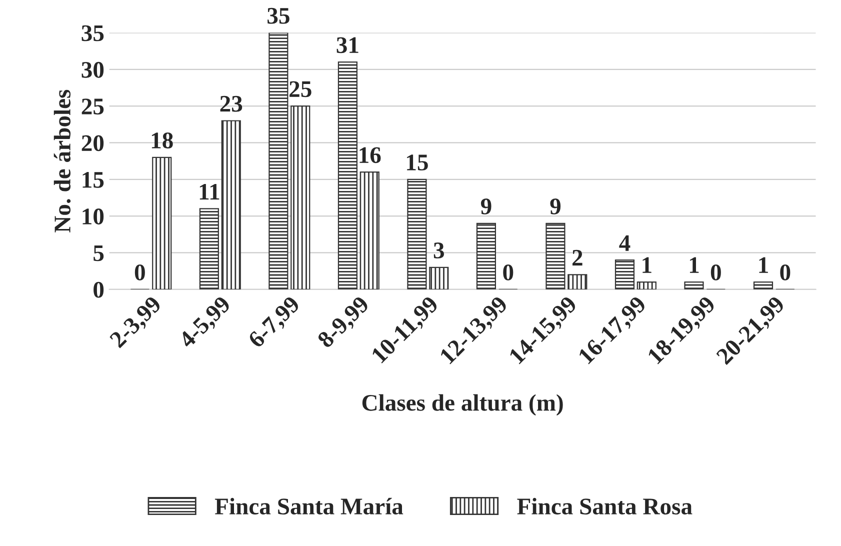 The height and width of the screenshot is (546, 841). I want to click on data-label: 15, so click(417, 162).